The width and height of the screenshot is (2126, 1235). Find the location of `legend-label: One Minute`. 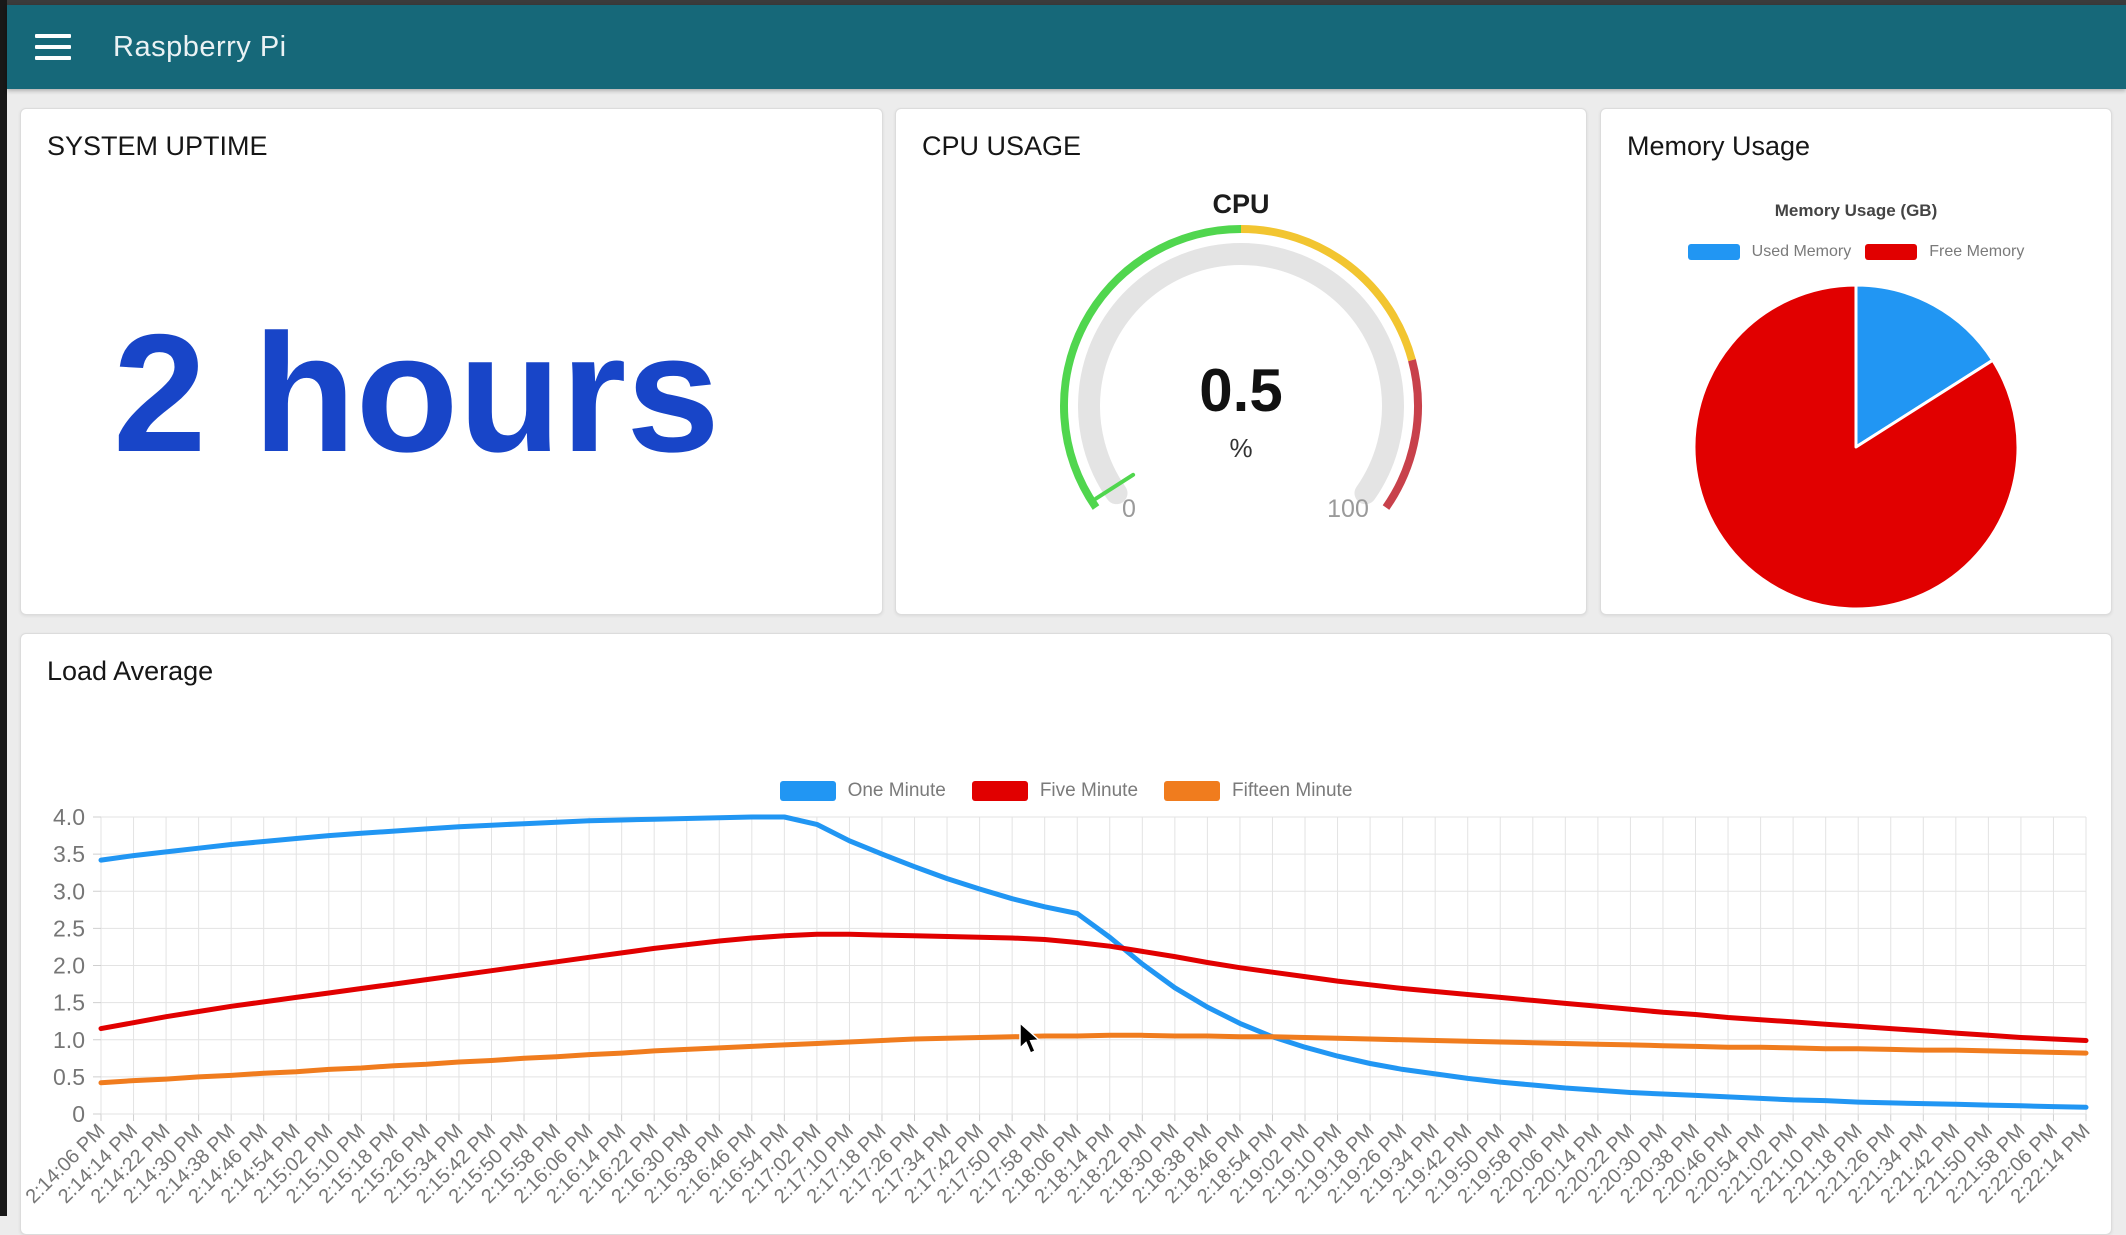

legend-label: One Minute is located at coordinates (896, 790).